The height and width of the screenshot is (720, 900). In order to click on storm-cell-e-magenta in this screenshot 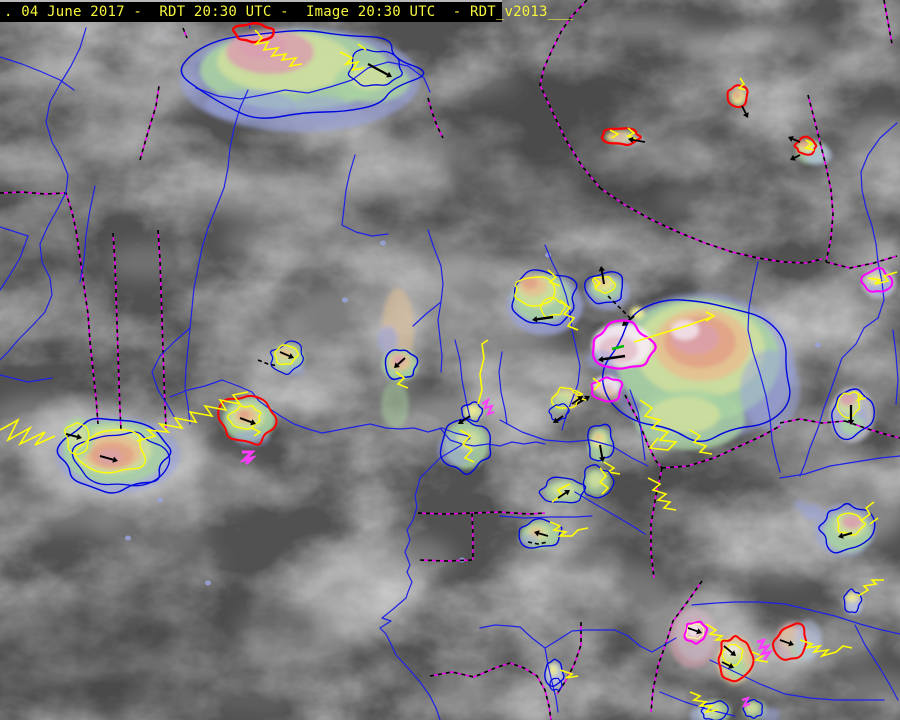, I will do `click(879, 280)`.